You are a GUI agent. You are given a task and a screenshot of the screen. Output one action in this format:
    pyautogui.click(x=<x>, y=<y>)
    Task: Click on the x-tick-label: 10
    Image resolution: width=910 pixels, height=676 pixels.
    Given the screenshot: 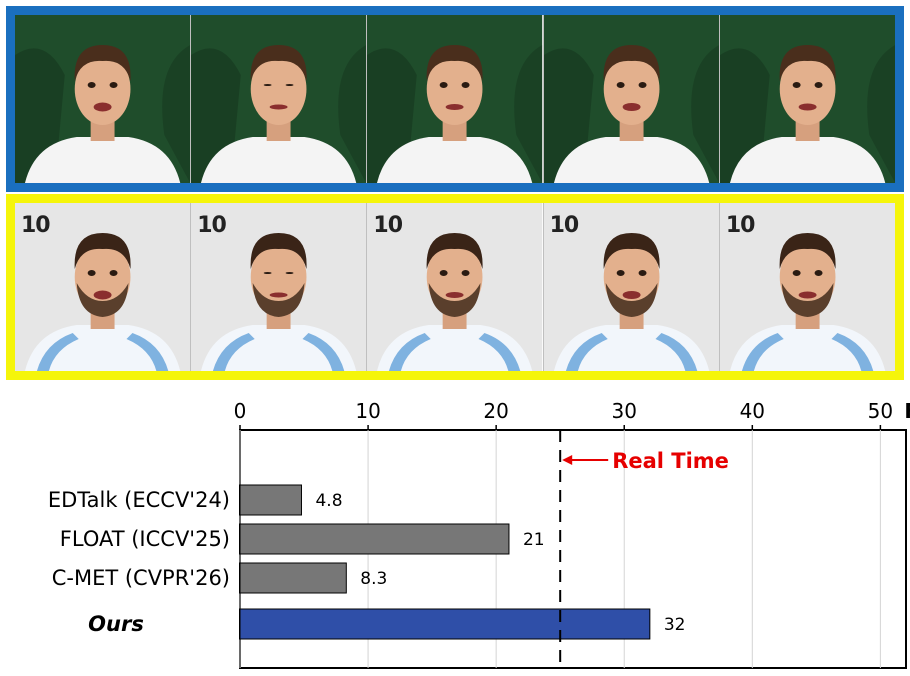 What is the action you would take?
    pyautogui.click(x=367, y=411)
    